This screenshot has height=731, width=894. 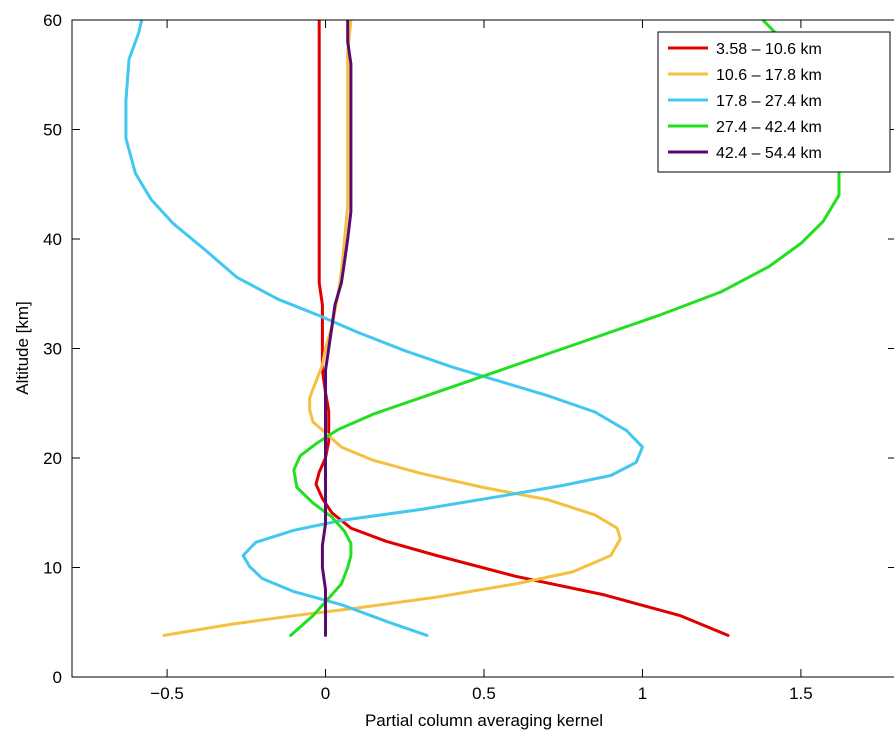 I want to click on x-axis-label: Partial column averaging kernel, so click(x=484, y=720).